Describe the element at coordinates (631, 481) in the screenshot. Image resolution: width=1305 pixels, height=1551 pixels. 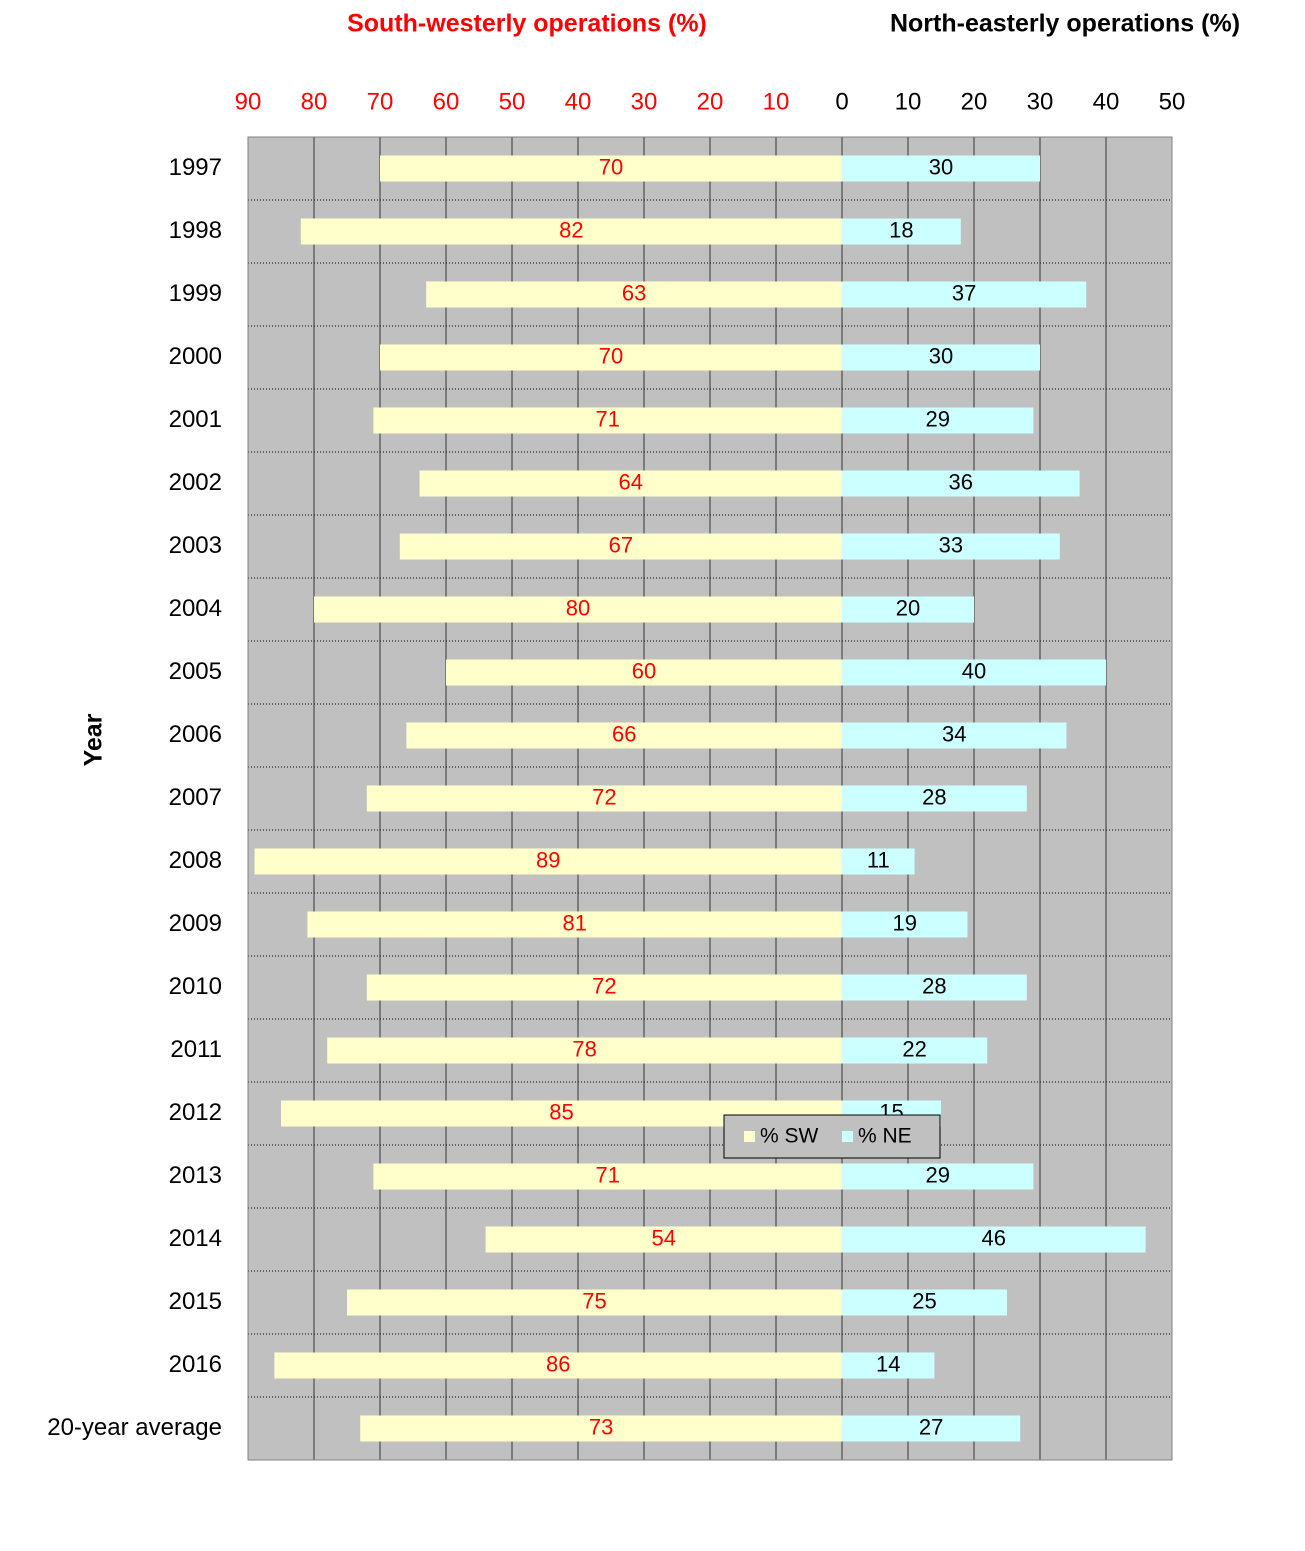
I see `data-label: 64` at that location.